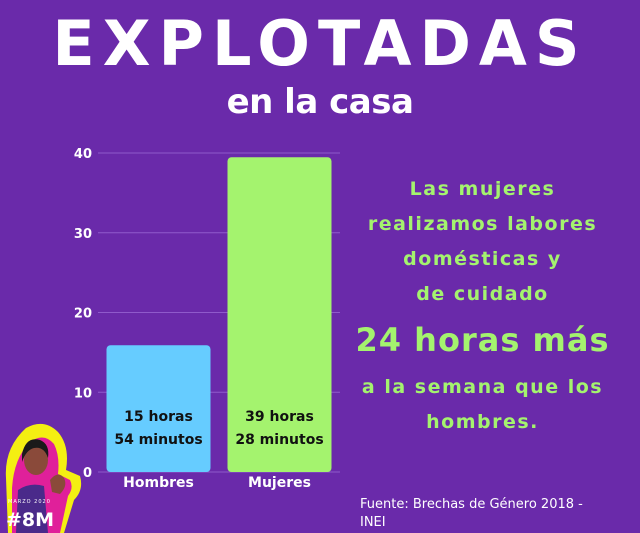  I want to click on x-tick-label: Hombres, so click(158, 483).